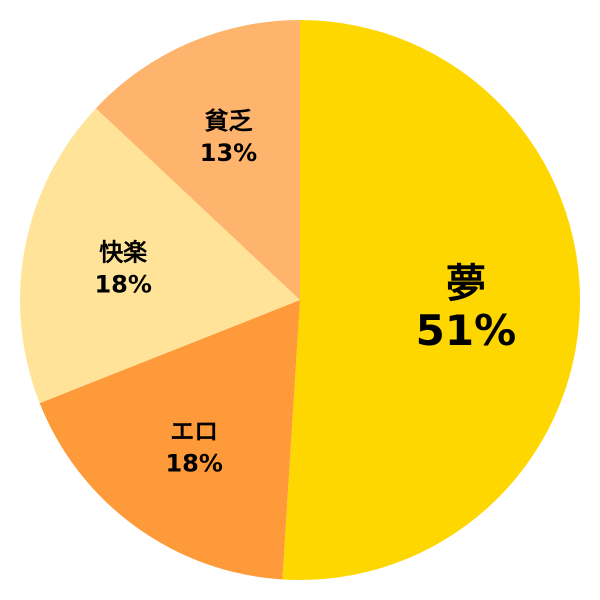 The image size is (600, 600). Describe the element at coordinates (123, 252) in the screenshot. I see `slice-label: 快楽` at that location.